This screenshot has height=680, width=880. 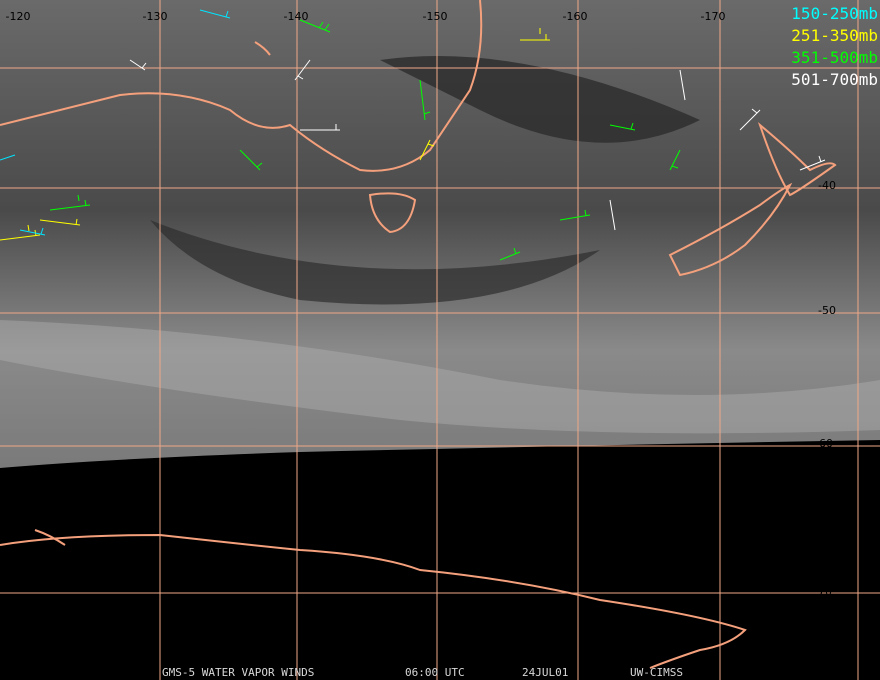 I want to click on legend-entry: 150-250mb, so click(x=834, y=13).